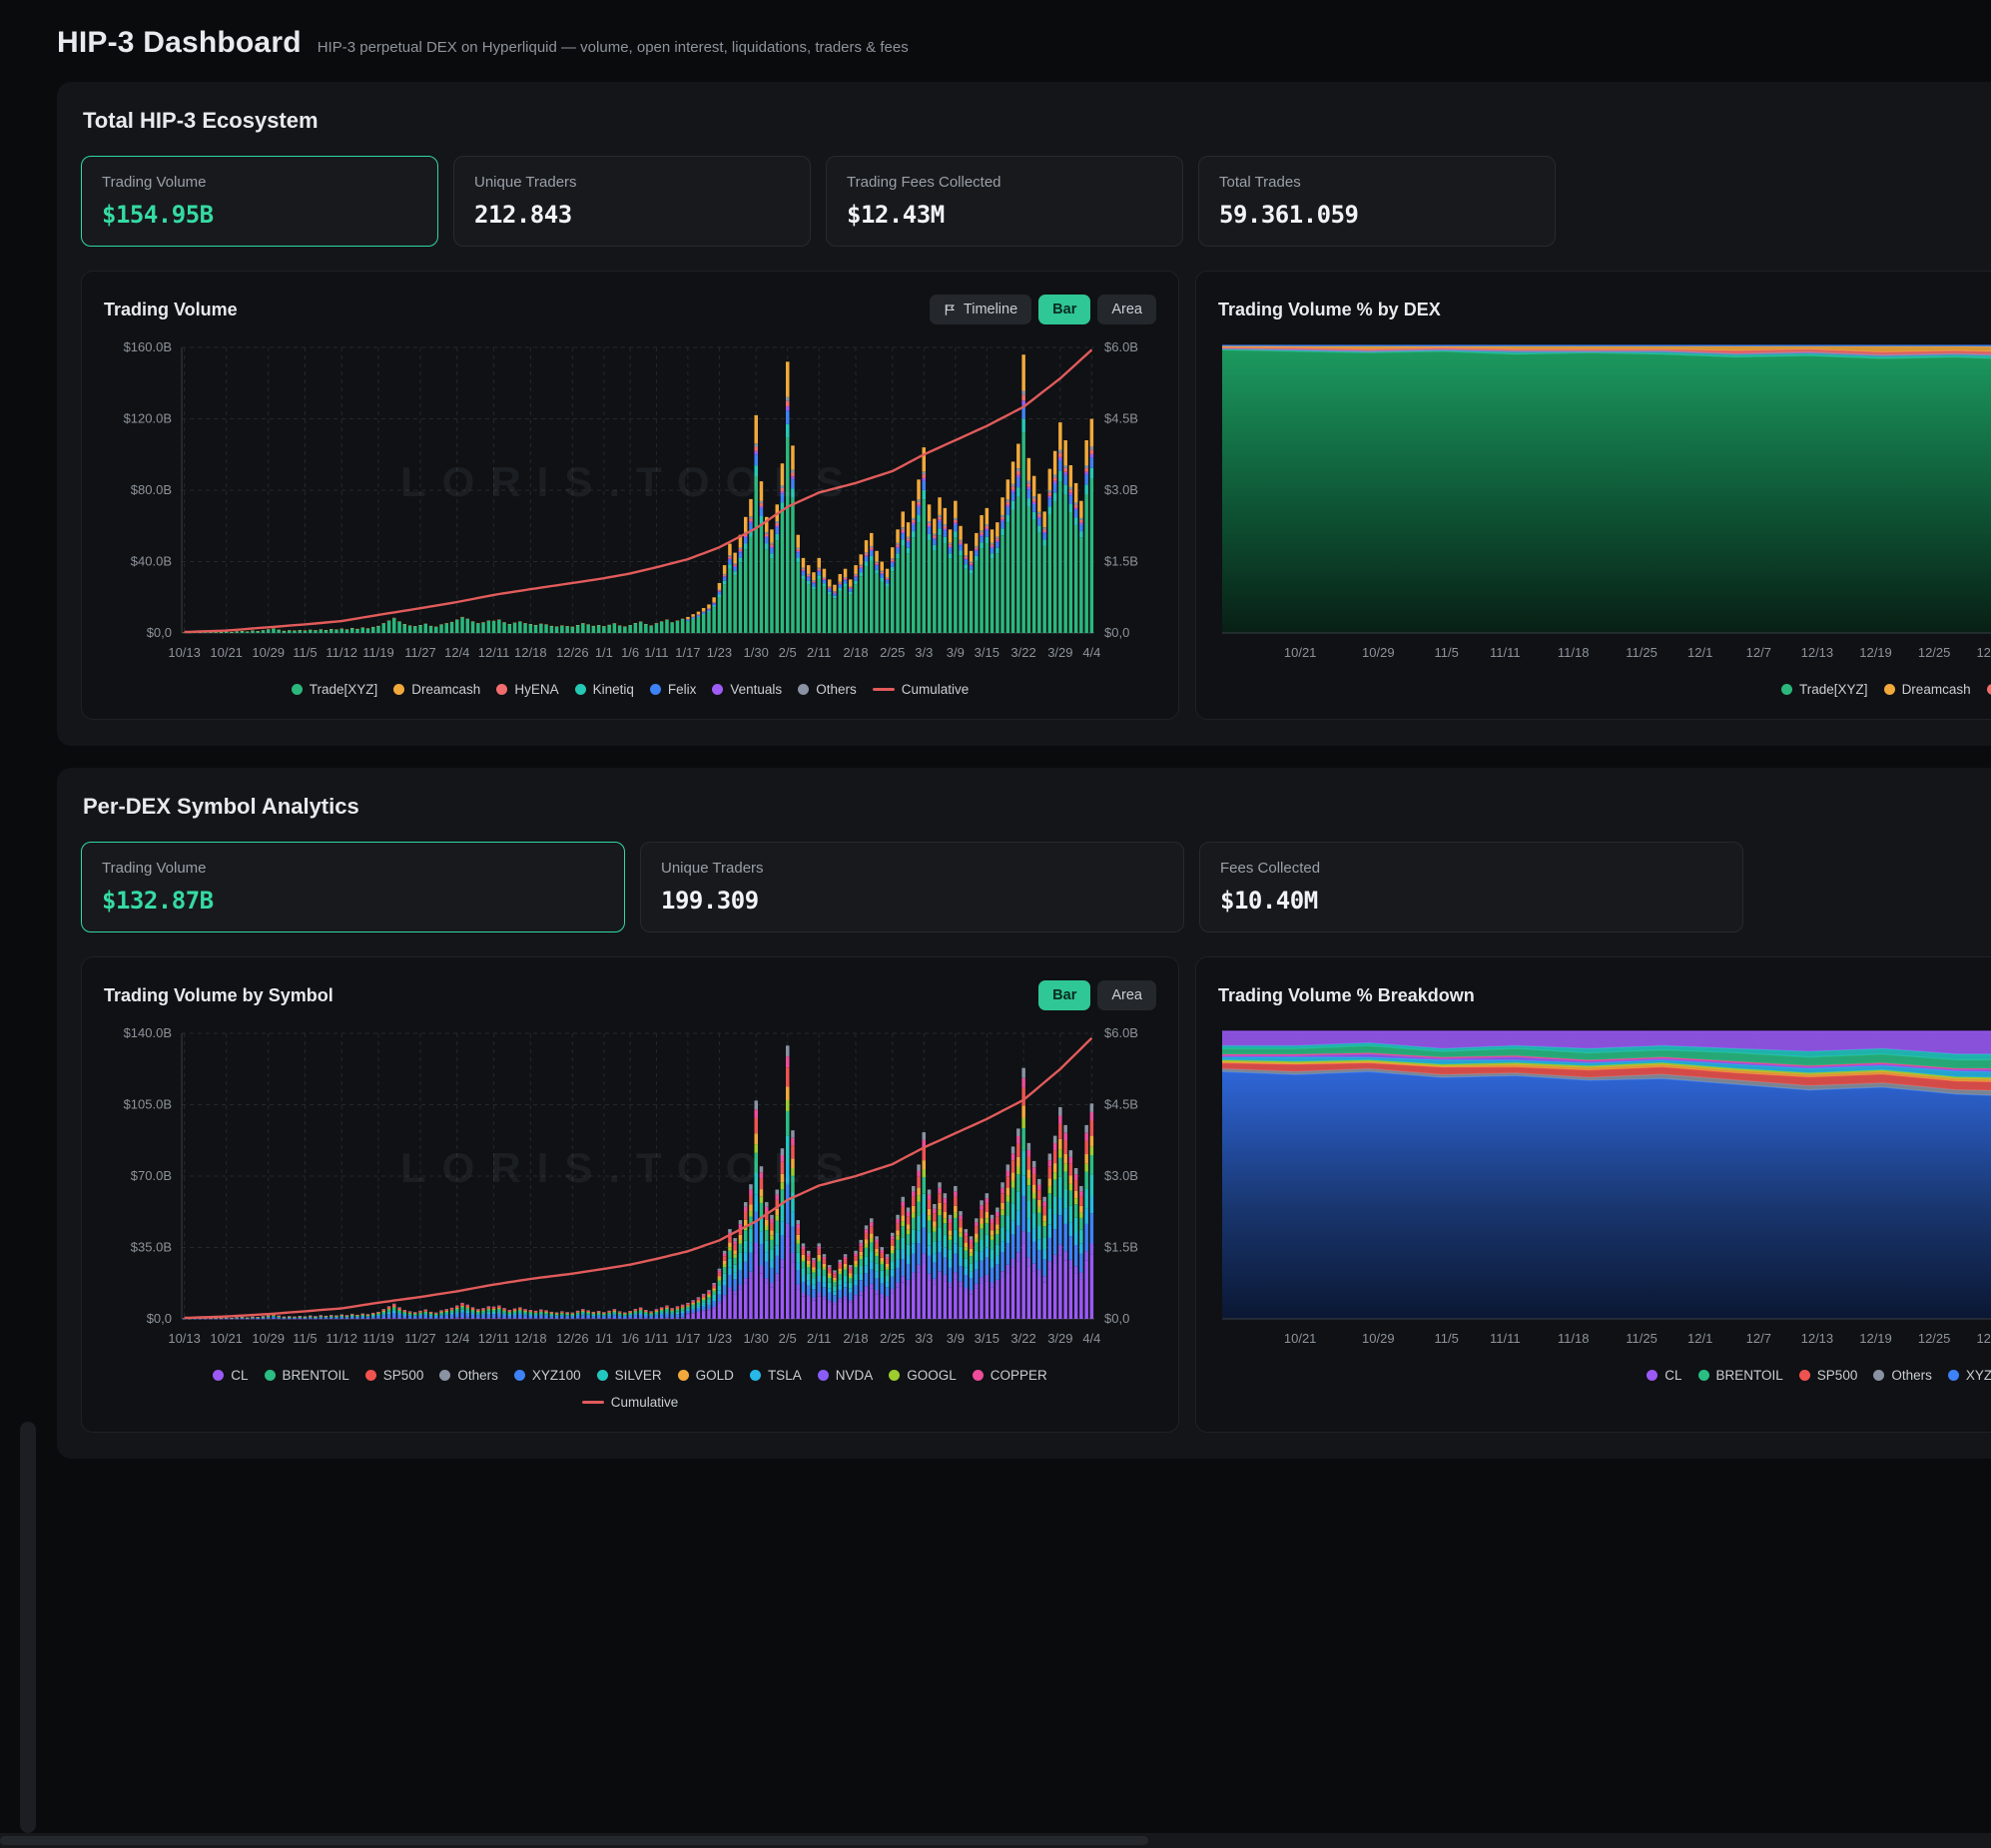 The image size is (1991, 1848). Describe the element at coordinates (1818, 652) in the screenshot. I see `svg-text: 12/13` at that location.